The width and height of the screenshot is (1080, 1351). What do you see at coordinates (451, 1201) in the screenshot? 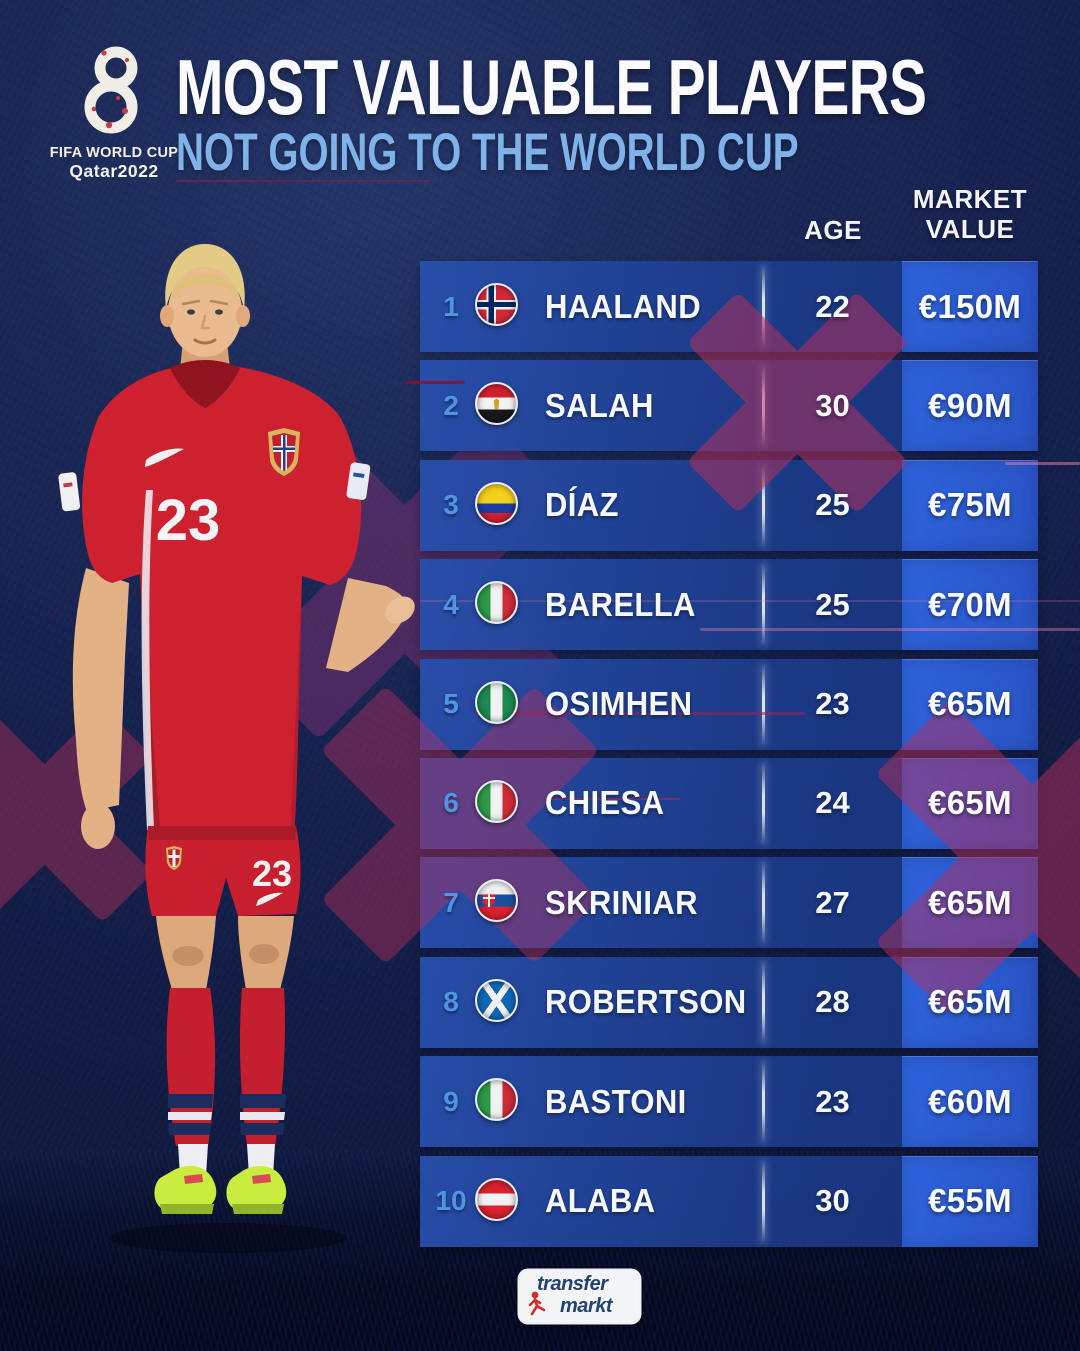
I see `rank-label: 10` at bounding box center [451, 1201].